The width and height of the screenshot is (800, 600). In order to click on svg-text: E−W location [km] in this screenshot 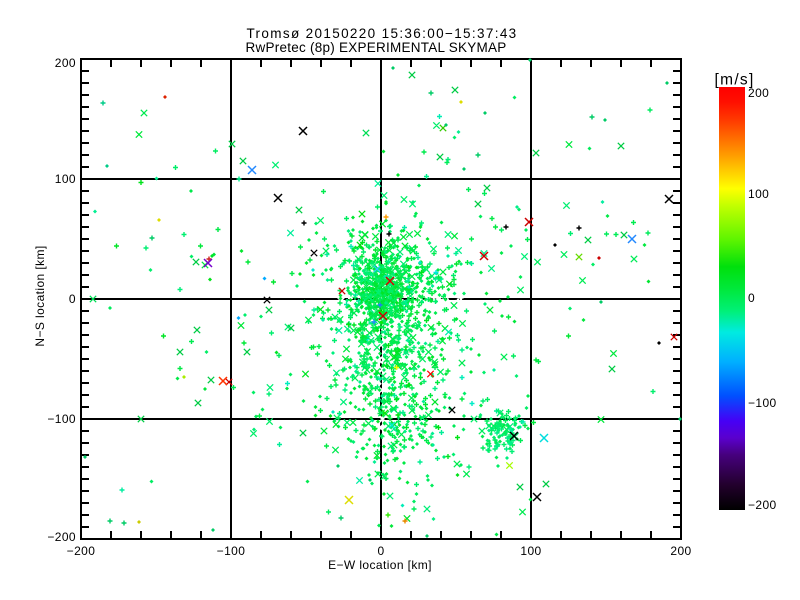, I will do `click(380, 565)`.